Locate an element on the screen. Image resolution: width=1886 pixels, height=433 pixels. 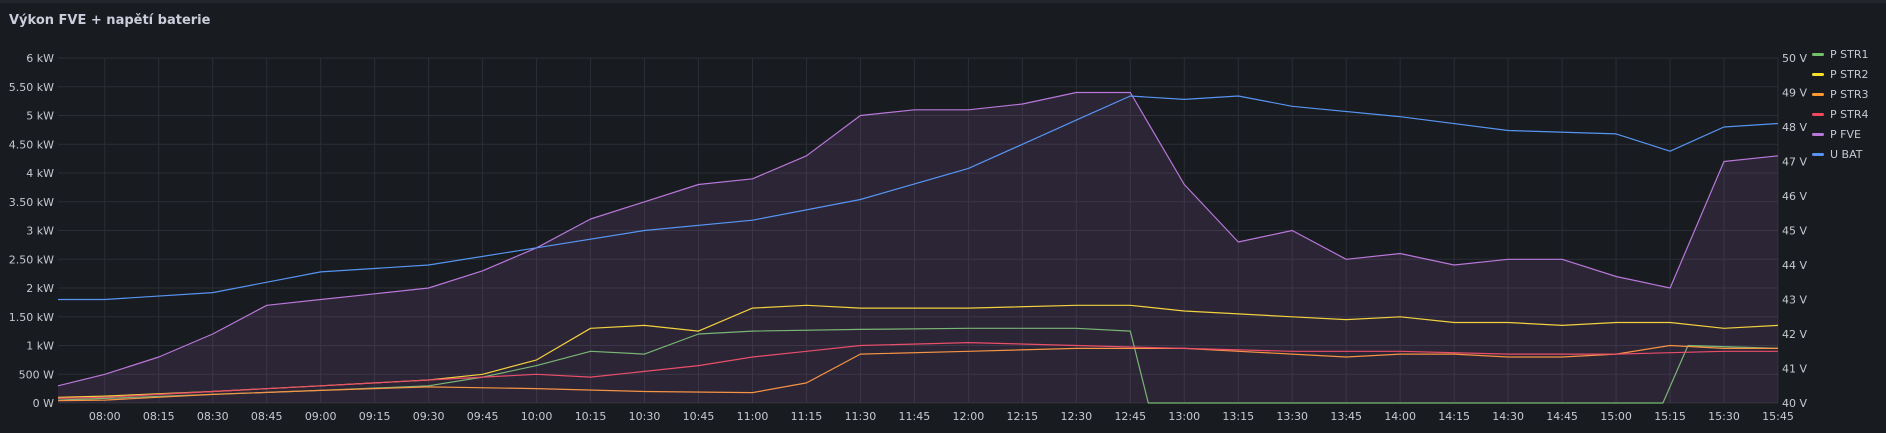
y-right-tick-label: 43 V is located at coordinates (1794, 300).